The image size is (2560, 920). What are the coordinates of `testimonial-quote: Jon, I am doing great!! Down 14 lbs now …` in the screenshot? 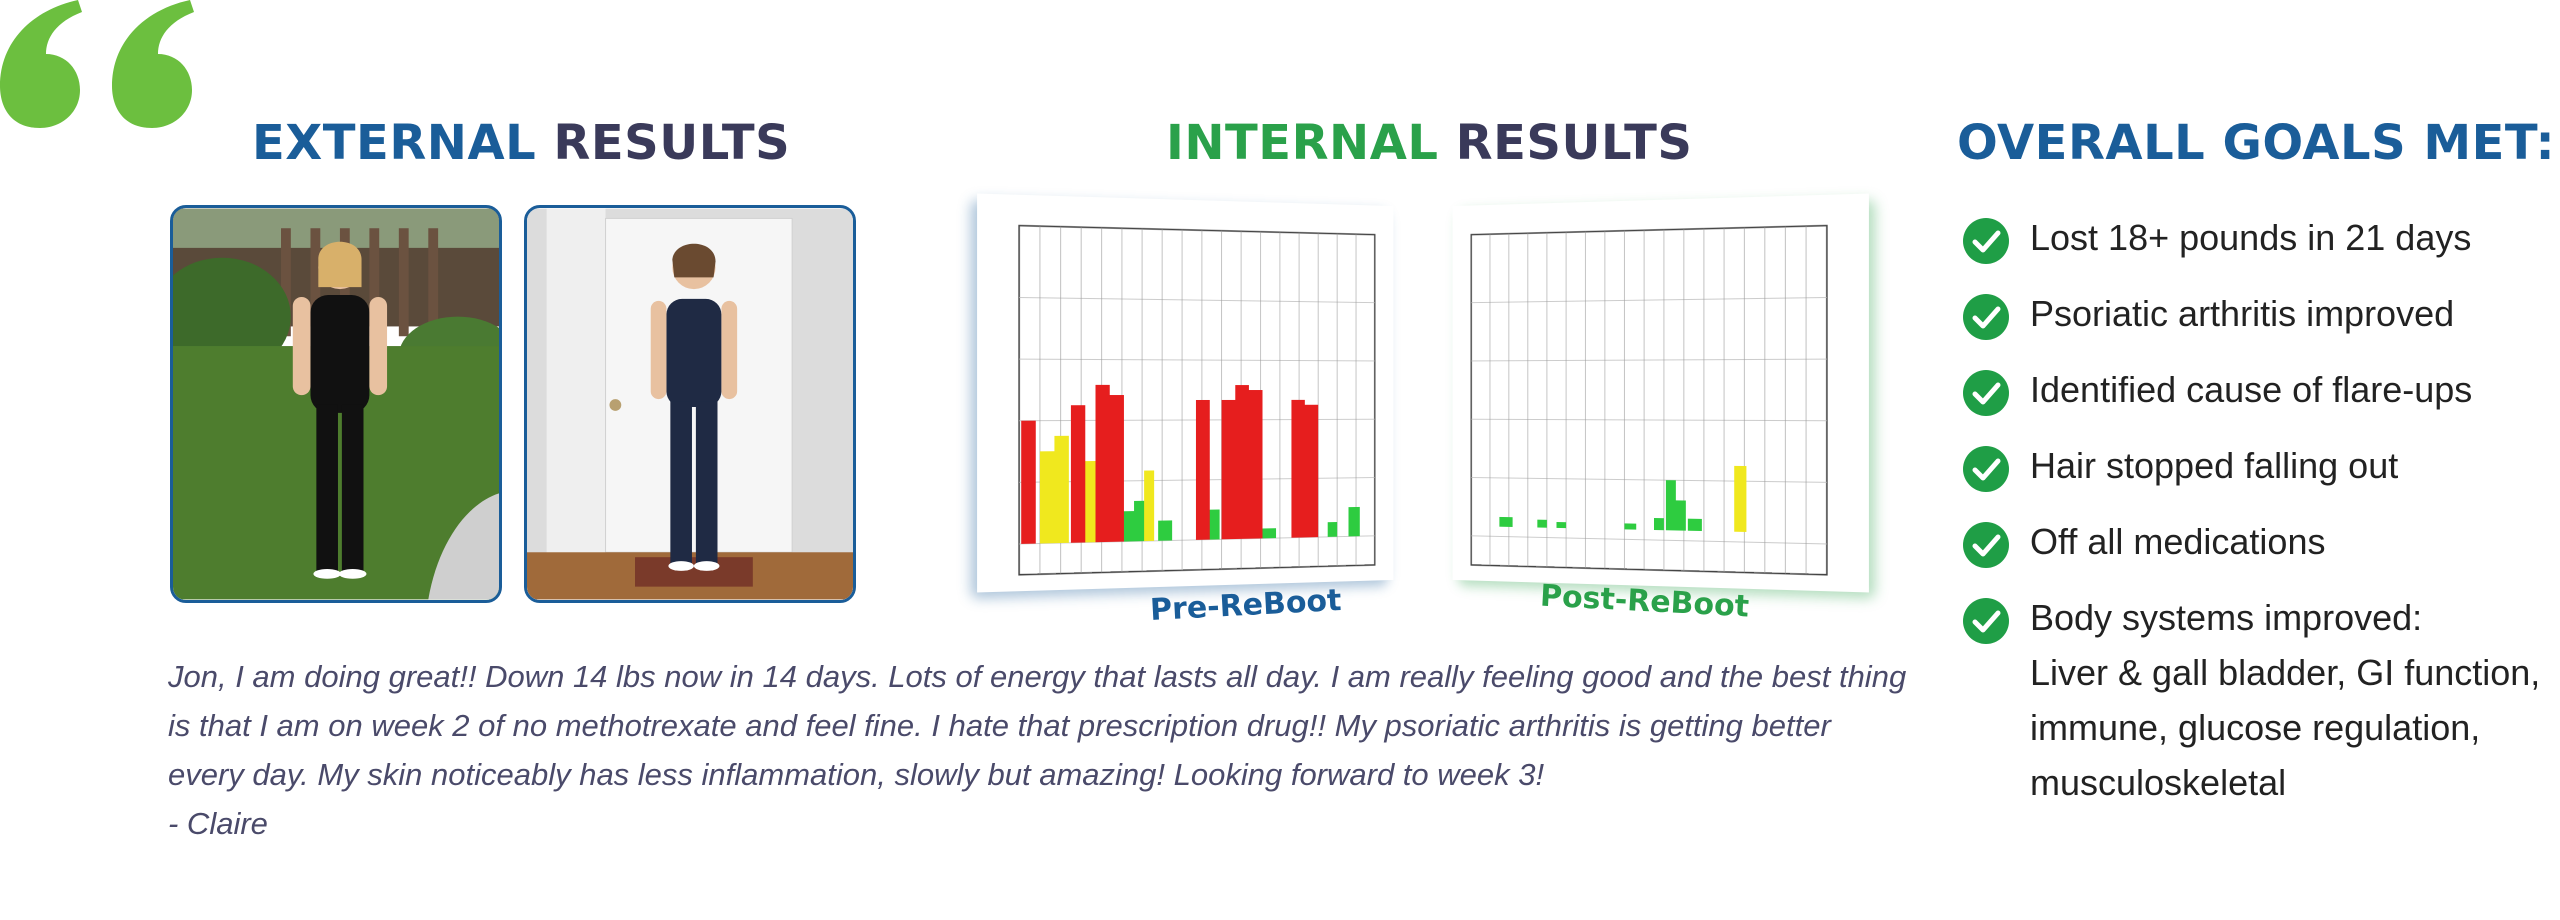 It's located at (1038, 750).